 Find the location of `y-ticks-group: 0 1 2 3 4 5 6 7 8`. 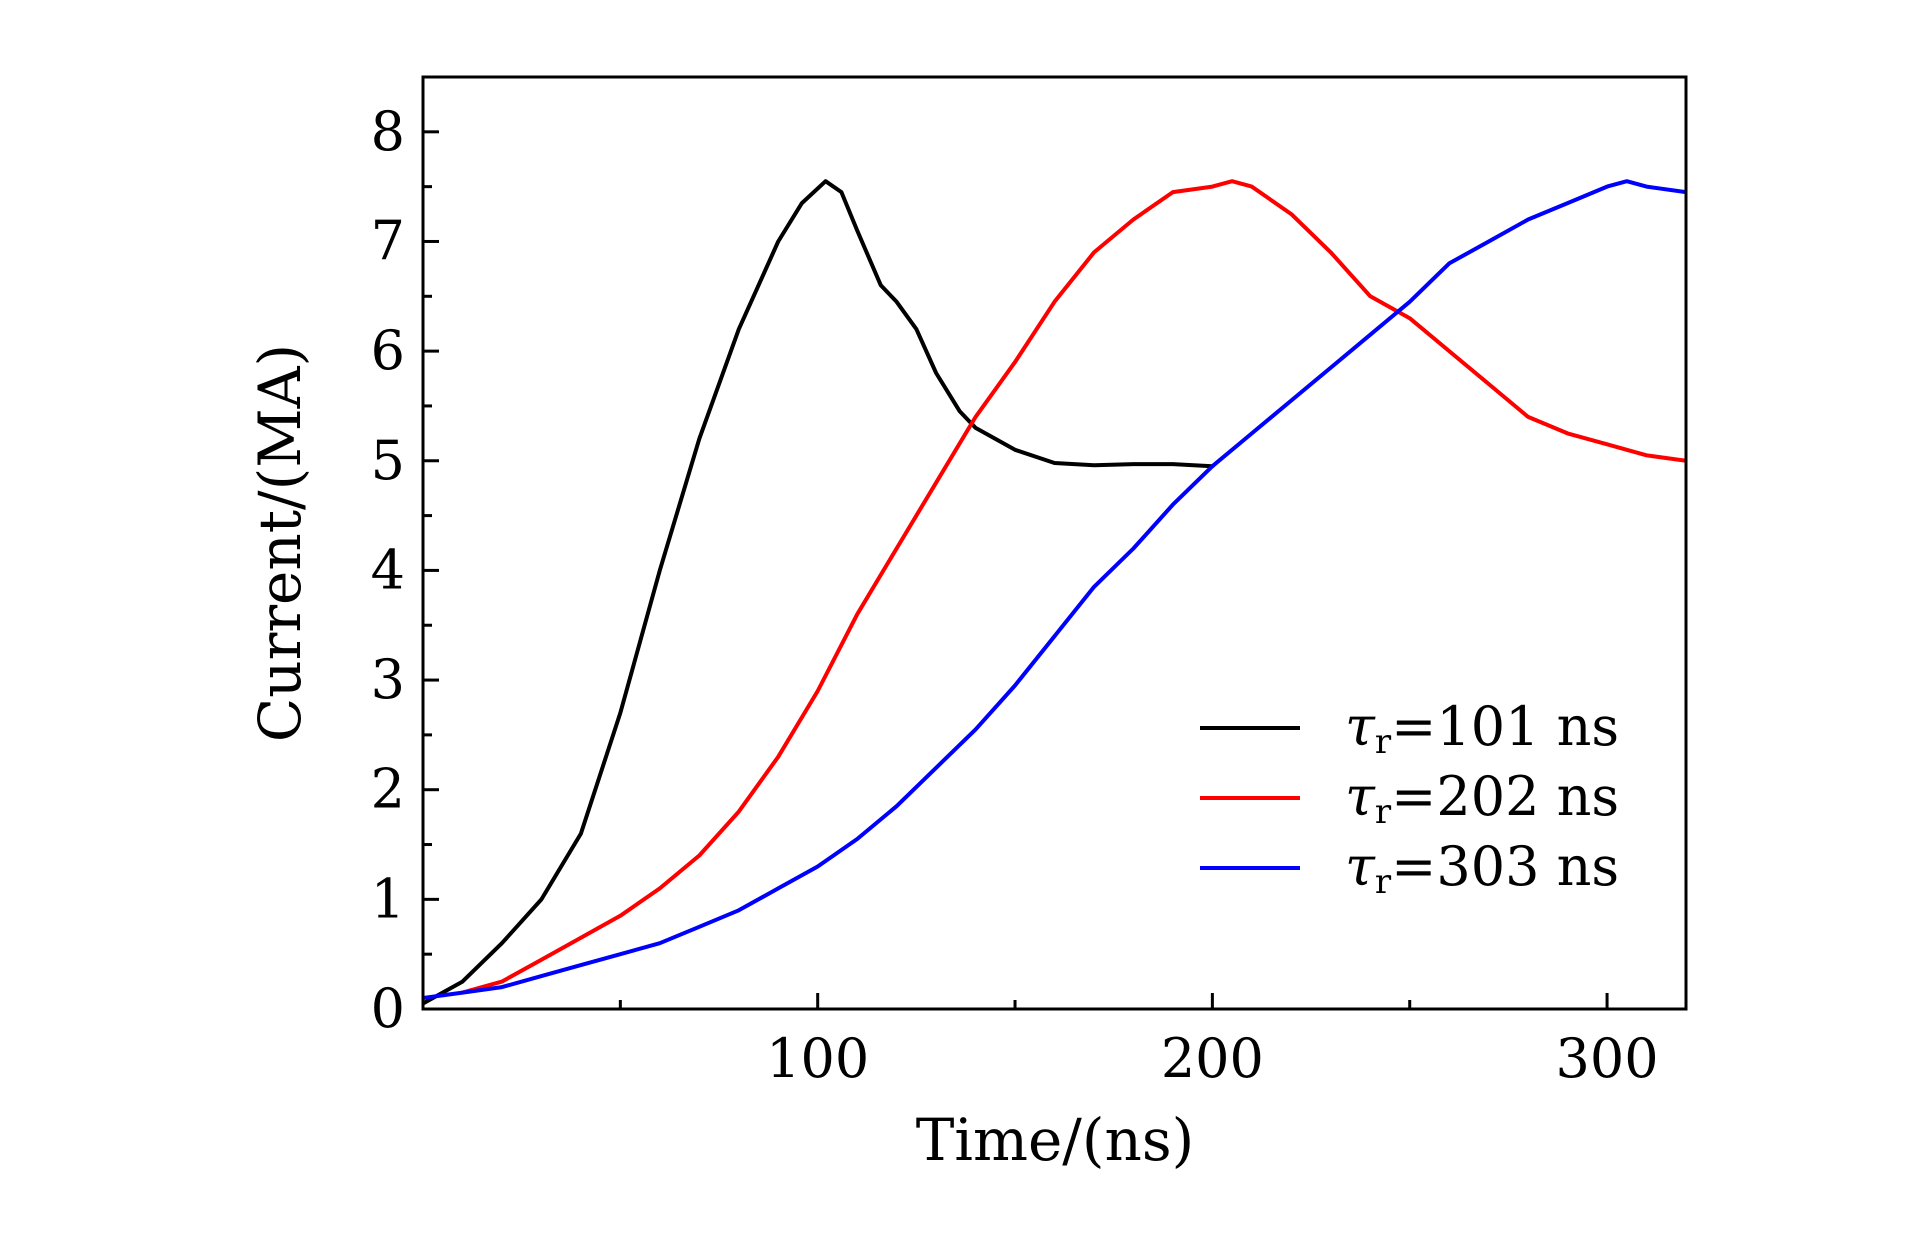

y-ticks-group: 0 1 2 3 4 5 6 7 8 is located at coordinates (405, 570).